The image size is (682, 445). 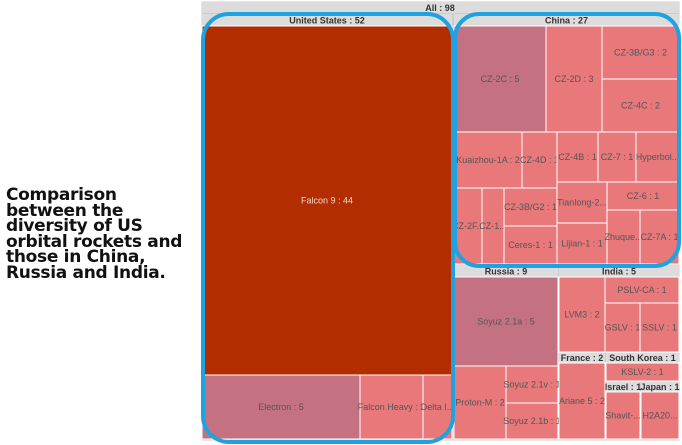 I want to click on tile-russia-soyuz-2-1b-label: Soyuz 2.1b : 1, so click(x=532, y=421).